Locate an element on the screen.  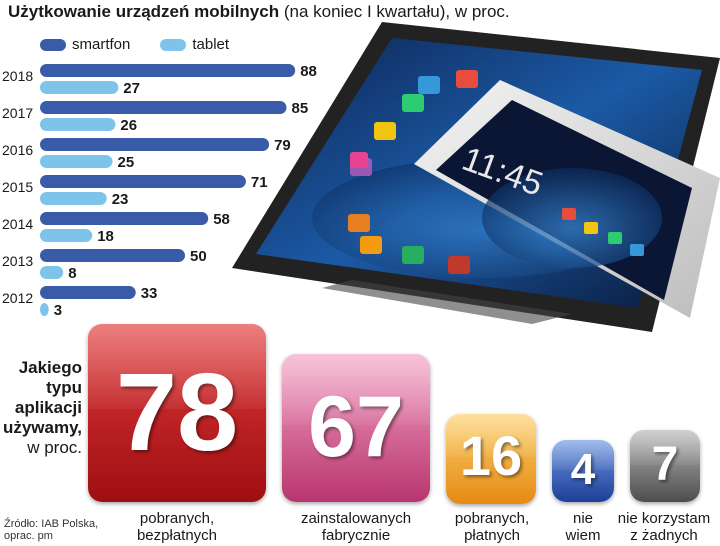
value-label-tablet: 23 is located at coordinates (120, 199).